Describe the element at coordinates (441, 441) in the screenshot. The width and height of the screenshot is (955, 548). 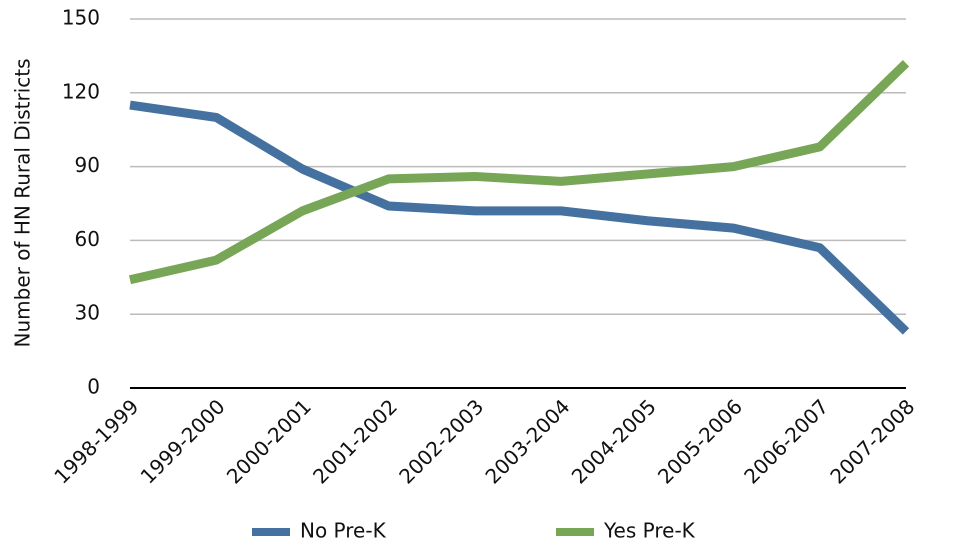
I see `x-tick-label: 2002-2003` at that location.